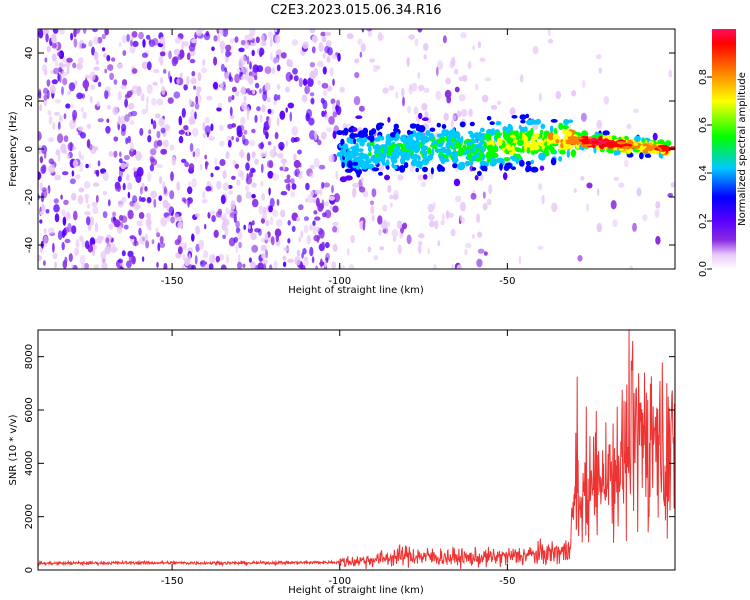  Describe the element at coordinates (356, 590) in the screenshot. I see `snr-x-label: Height of straight line (km)` at that location.